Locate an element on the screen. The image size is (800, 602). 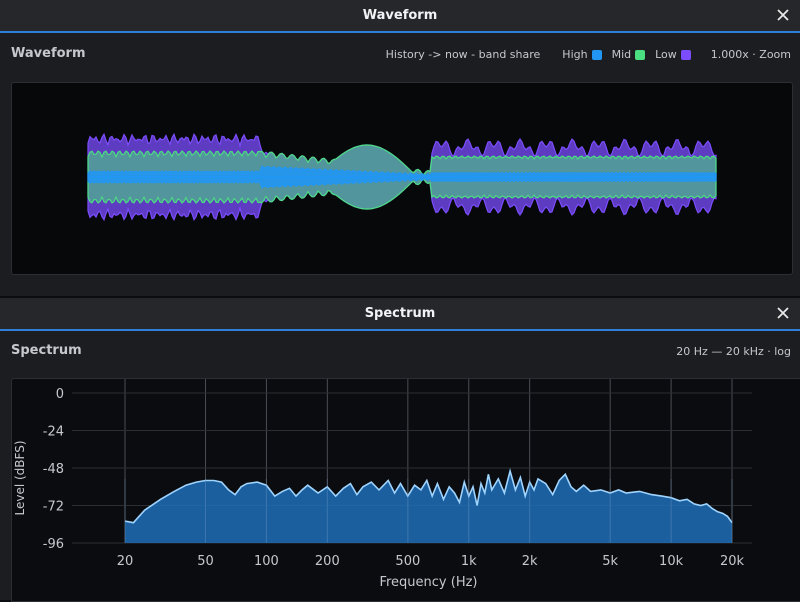
x-tick-label: 5k is located at coordinates (610, 561).